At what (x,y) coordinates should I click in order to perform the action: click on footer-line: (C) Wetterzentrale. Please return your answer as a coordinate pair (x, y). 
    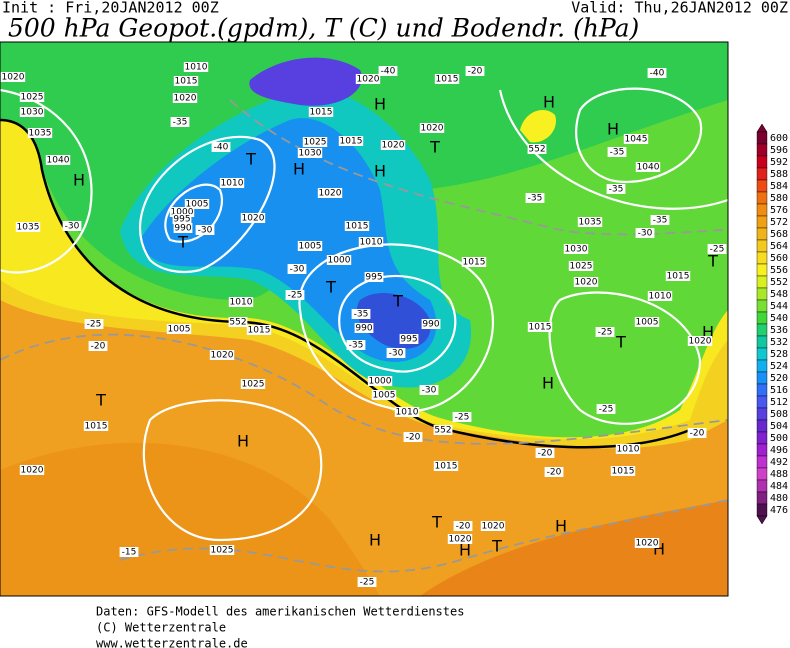
    Looking at the image, I should click on (161, 628).